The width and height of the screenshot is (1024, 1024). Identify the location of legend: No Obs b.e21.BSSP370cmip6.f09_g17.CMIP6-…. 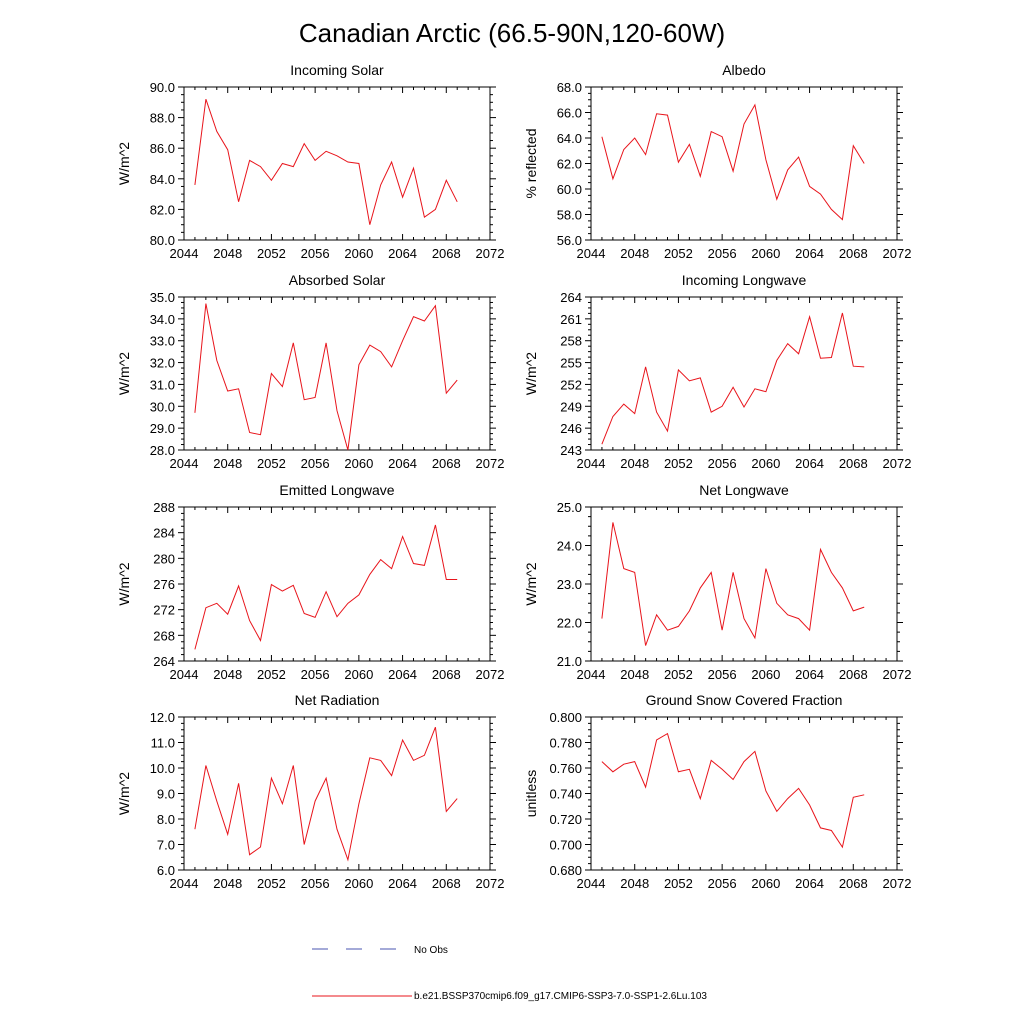
(509, 973).